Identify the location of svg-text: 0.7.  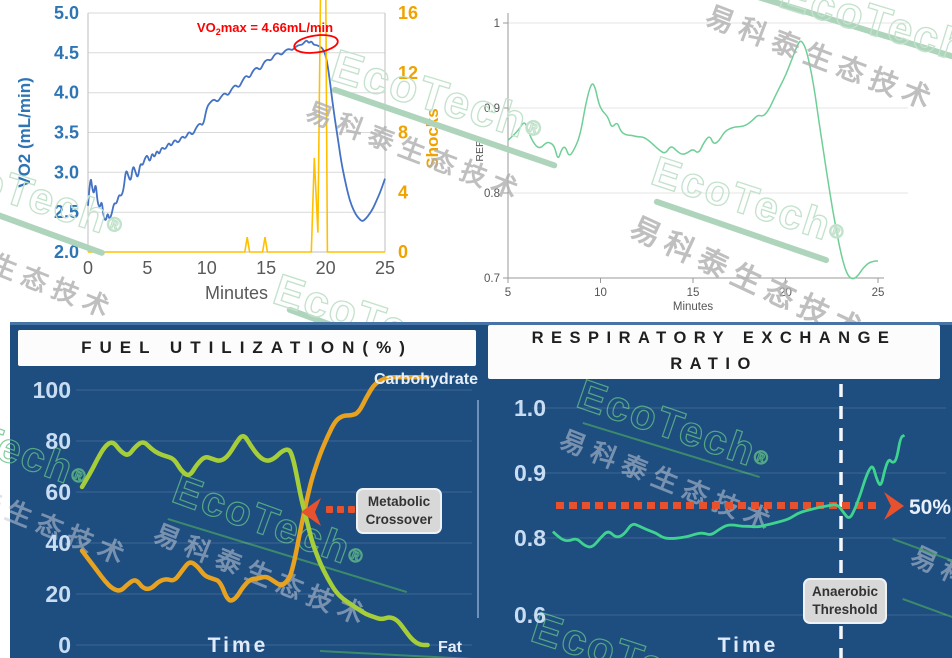
(492, 279).